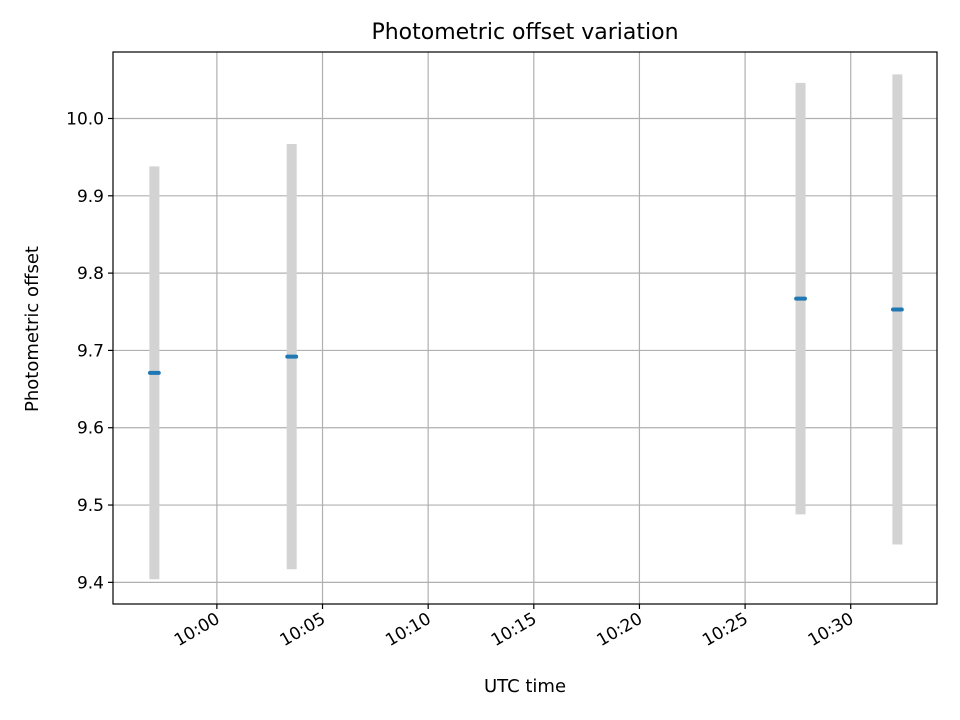  What do you see at coordinates (90, 197) in the screenshot?
I see `y-tick-label: 9.9` at bounding box center [90, 197].